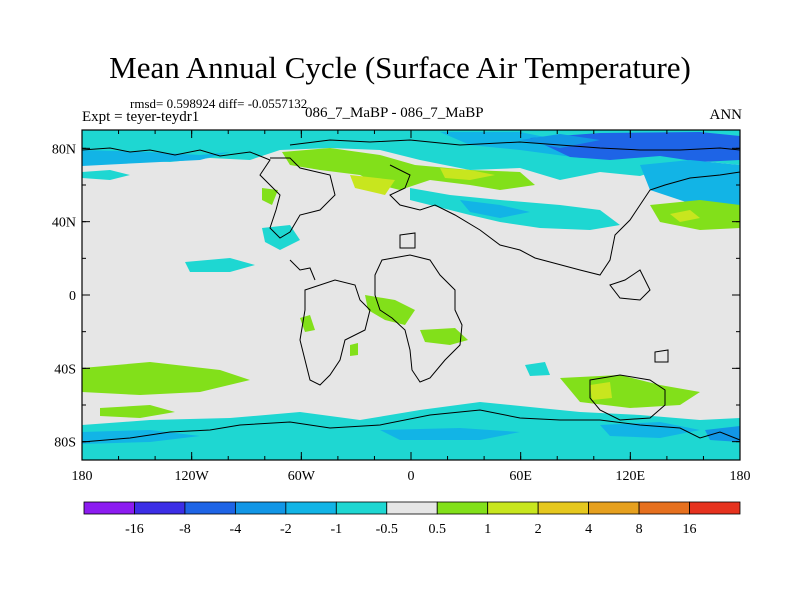 The width and height of the screenshot is (800, 600). What do you see at coordinates (106, 175) in the screenshot?
I see `alaska-cyan` at bounding box center [106, 175].